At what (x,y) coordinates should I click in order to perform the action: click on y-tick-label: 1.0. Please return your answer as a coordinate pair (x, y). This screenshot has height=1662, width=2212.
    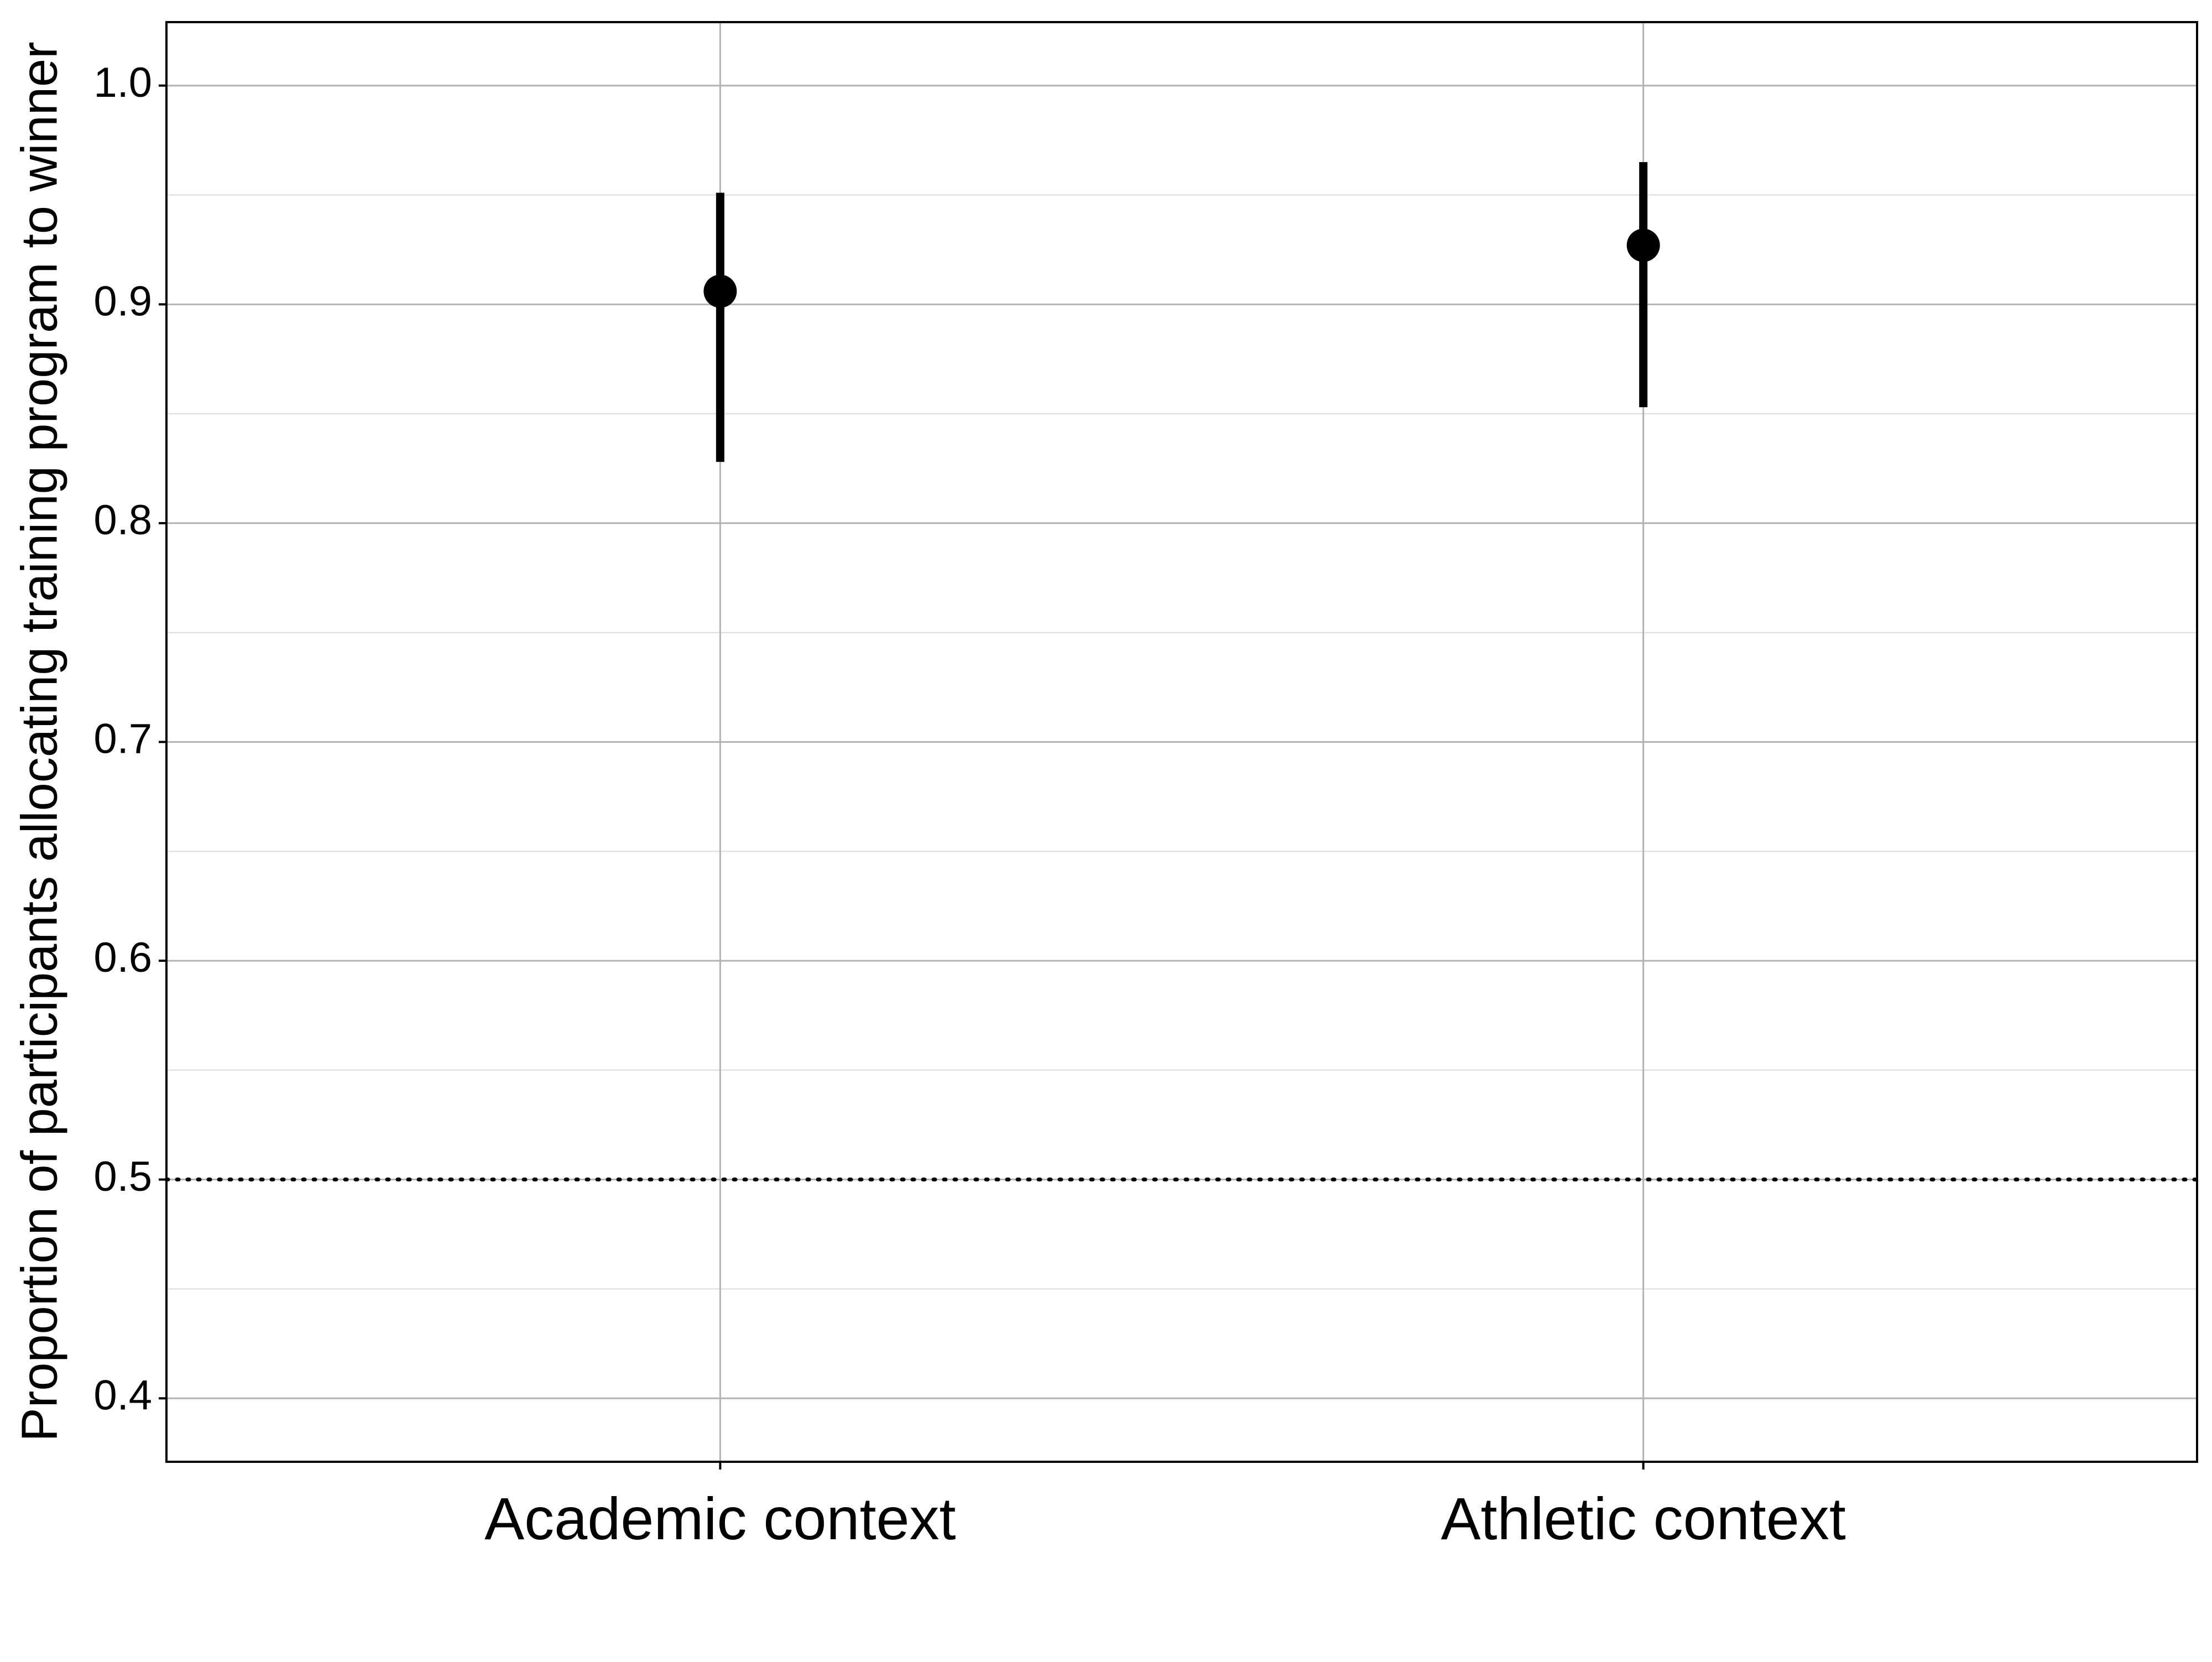
    Looking at the image, I should click on (122, 82).